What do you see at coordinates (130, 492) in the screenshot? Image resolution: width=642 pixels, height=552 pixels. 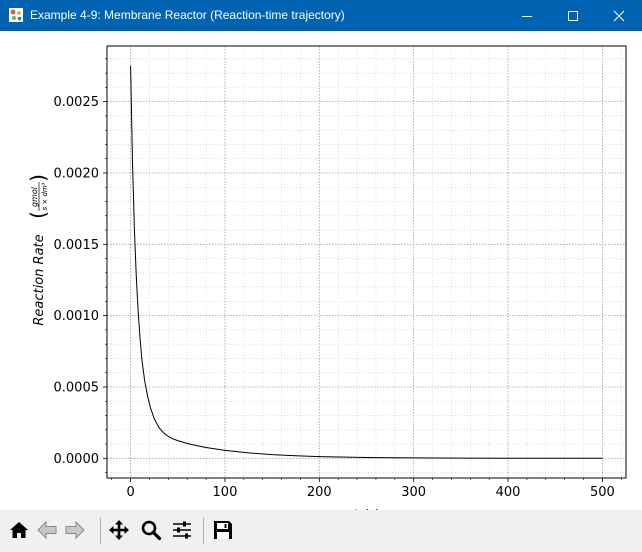 I see `x-tick-label: 0` at bounding box center [130, 492].